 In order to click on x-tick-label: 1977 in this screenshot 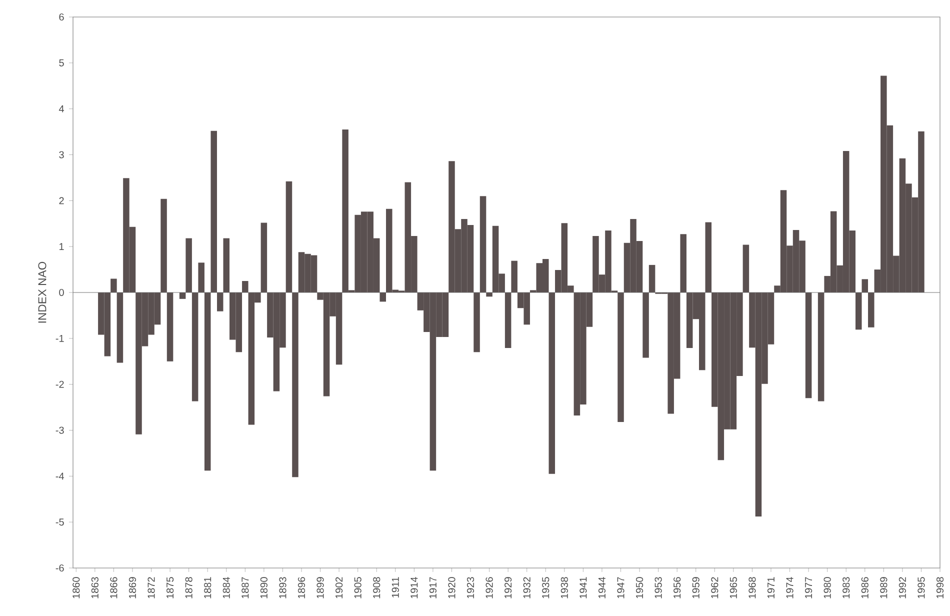, I will do `click(808, 587)`.